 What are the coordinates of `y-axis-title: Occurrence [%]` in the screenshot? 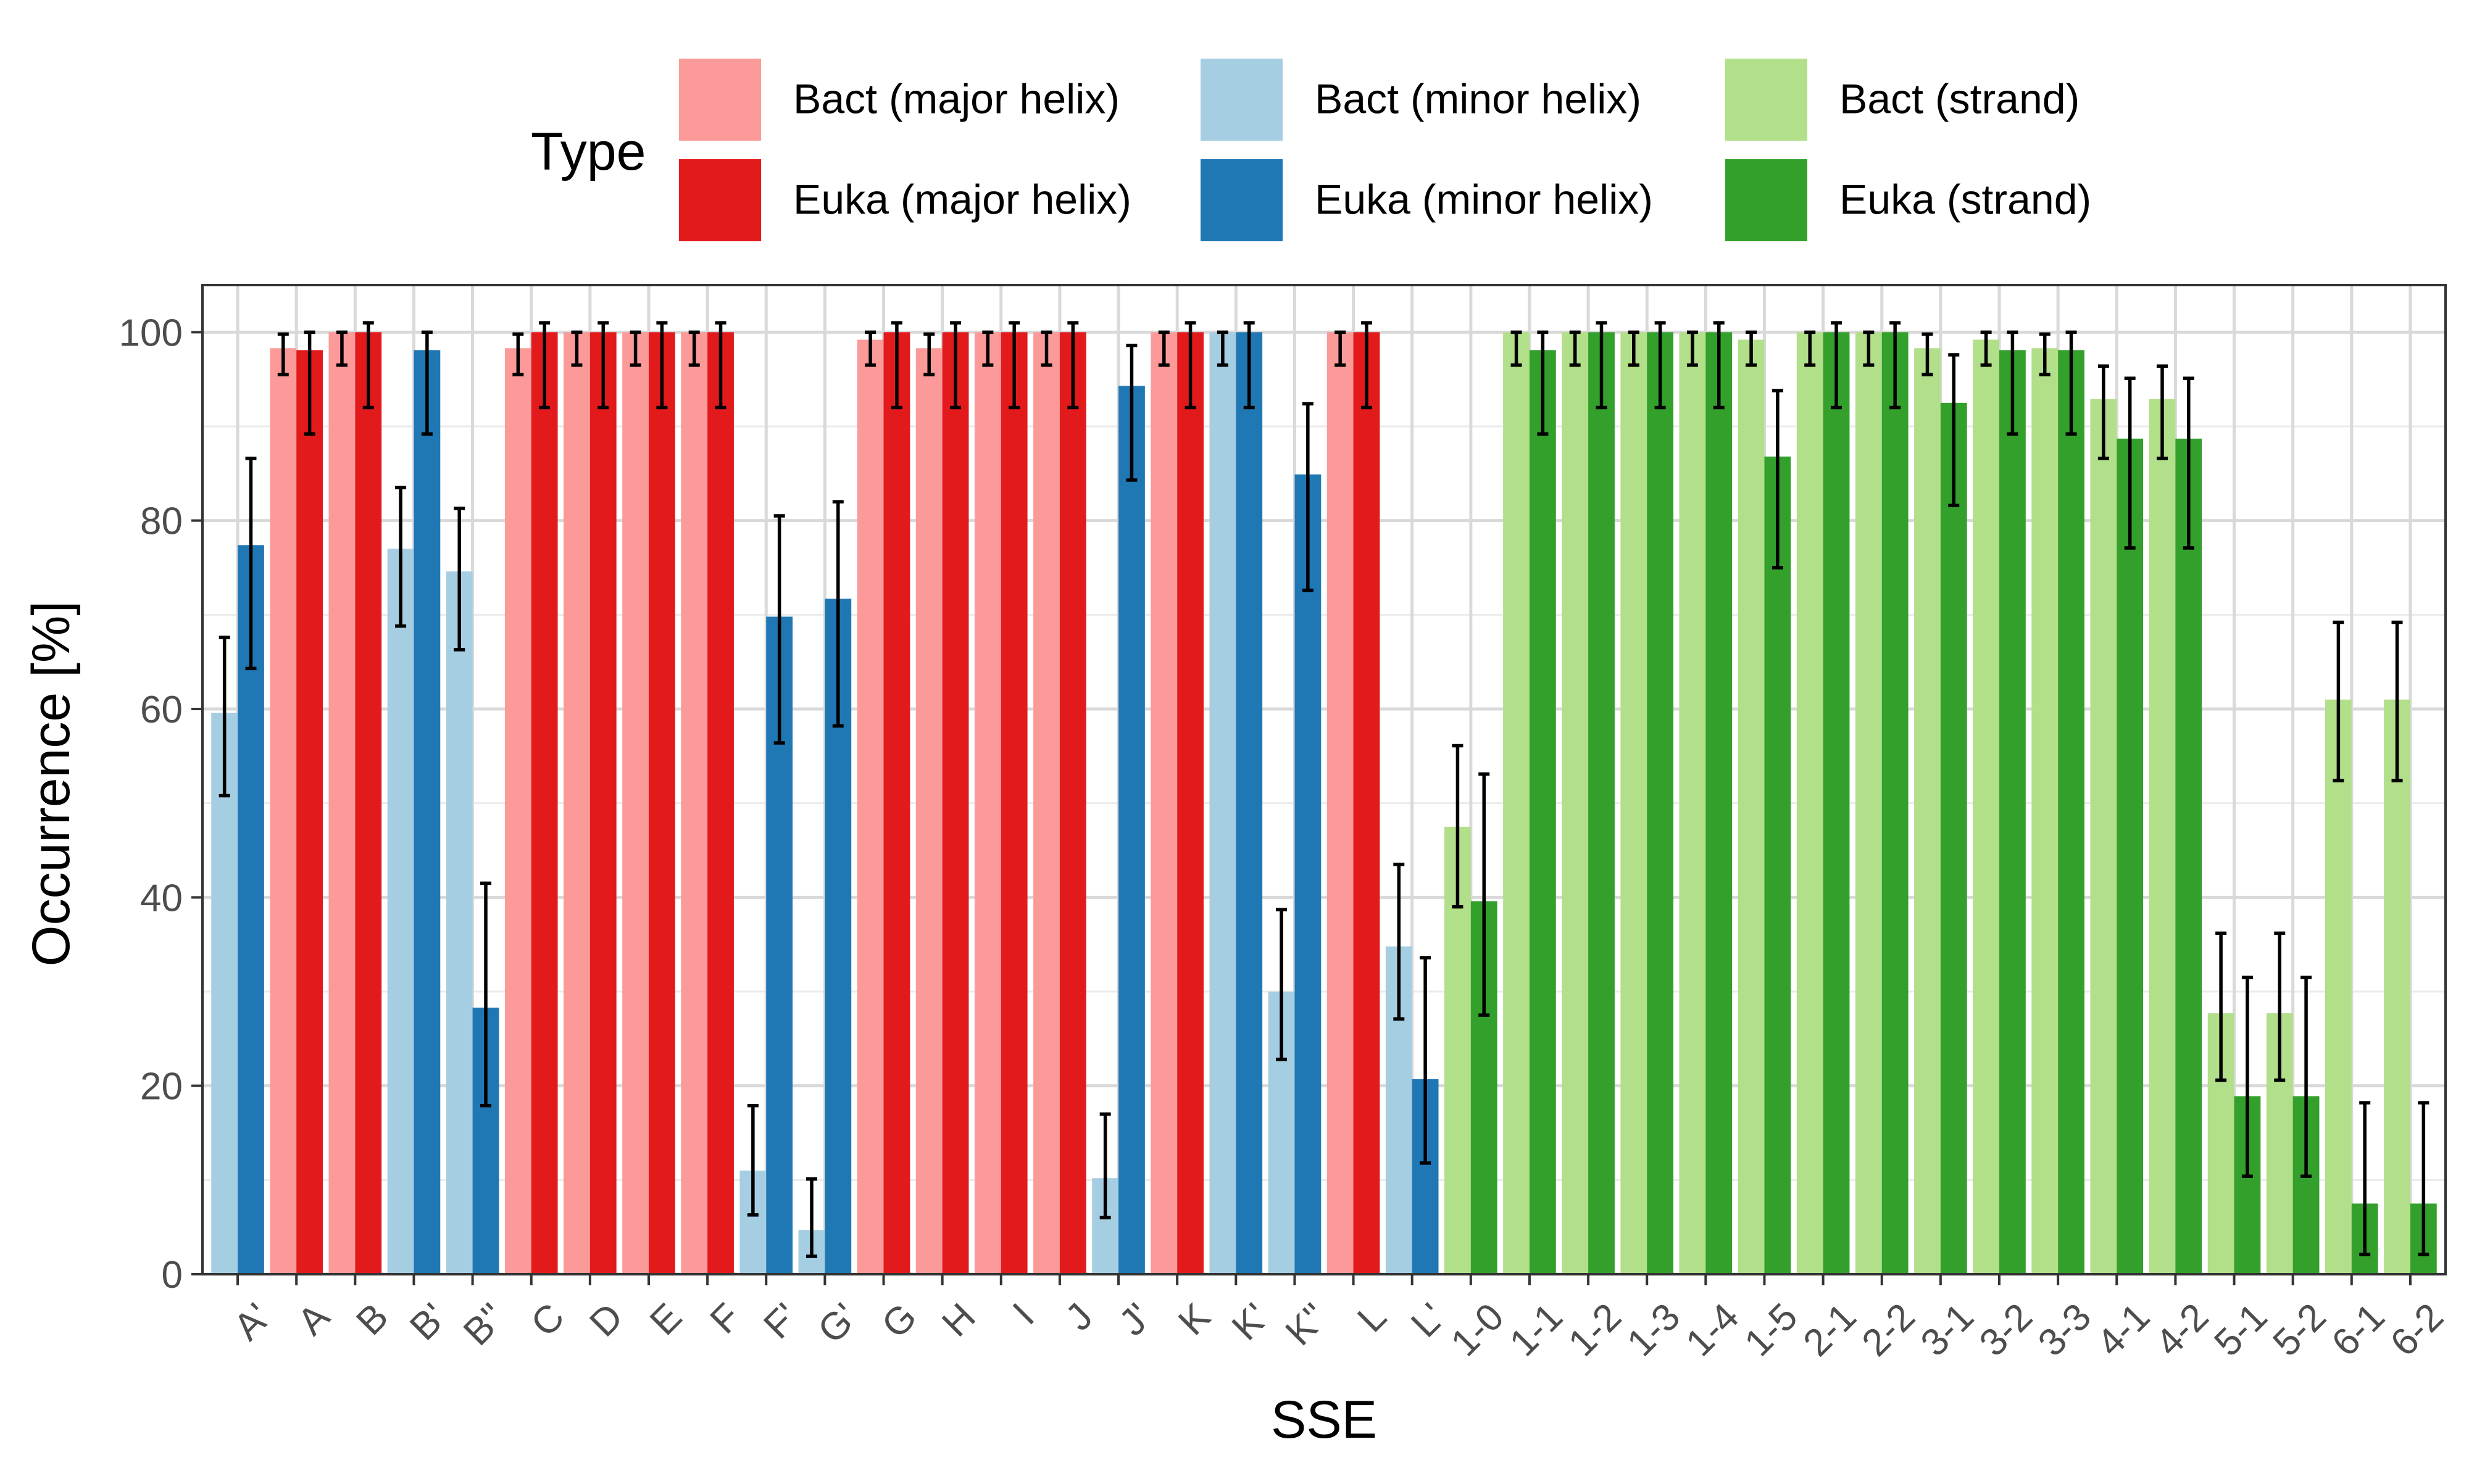 It's located at (51, 784).